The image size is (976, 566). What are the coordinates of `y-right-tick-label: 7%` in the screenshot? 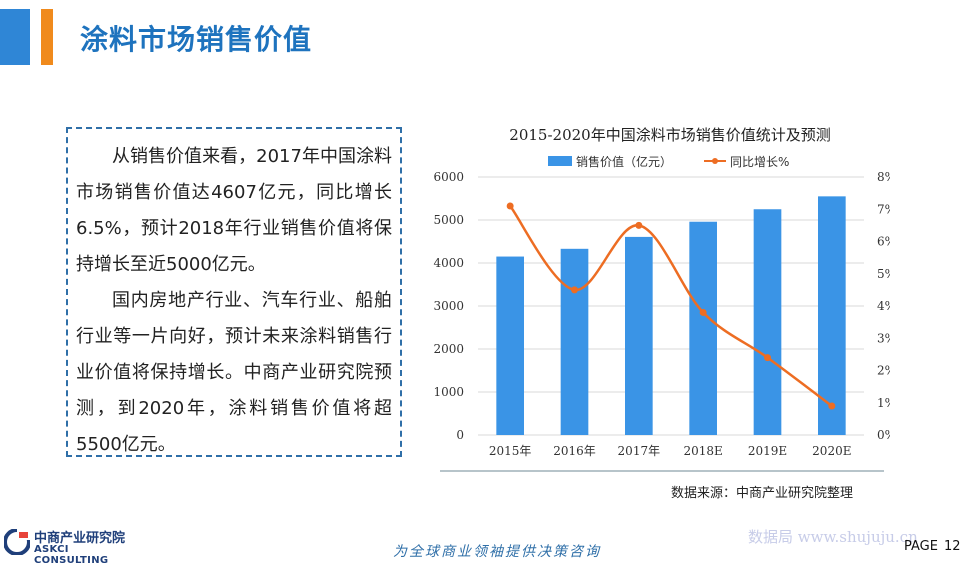 It's located at (883, 209).